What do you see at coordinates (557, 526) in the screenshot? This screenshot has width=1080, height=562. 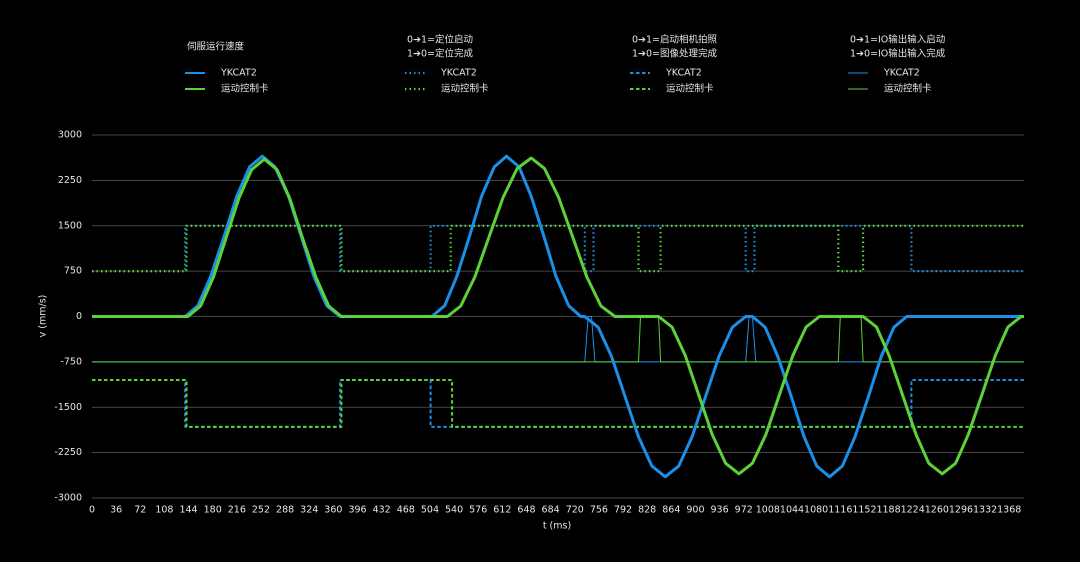 I see `x-axis-label: t (ms)` at bounding box center [557, 526].